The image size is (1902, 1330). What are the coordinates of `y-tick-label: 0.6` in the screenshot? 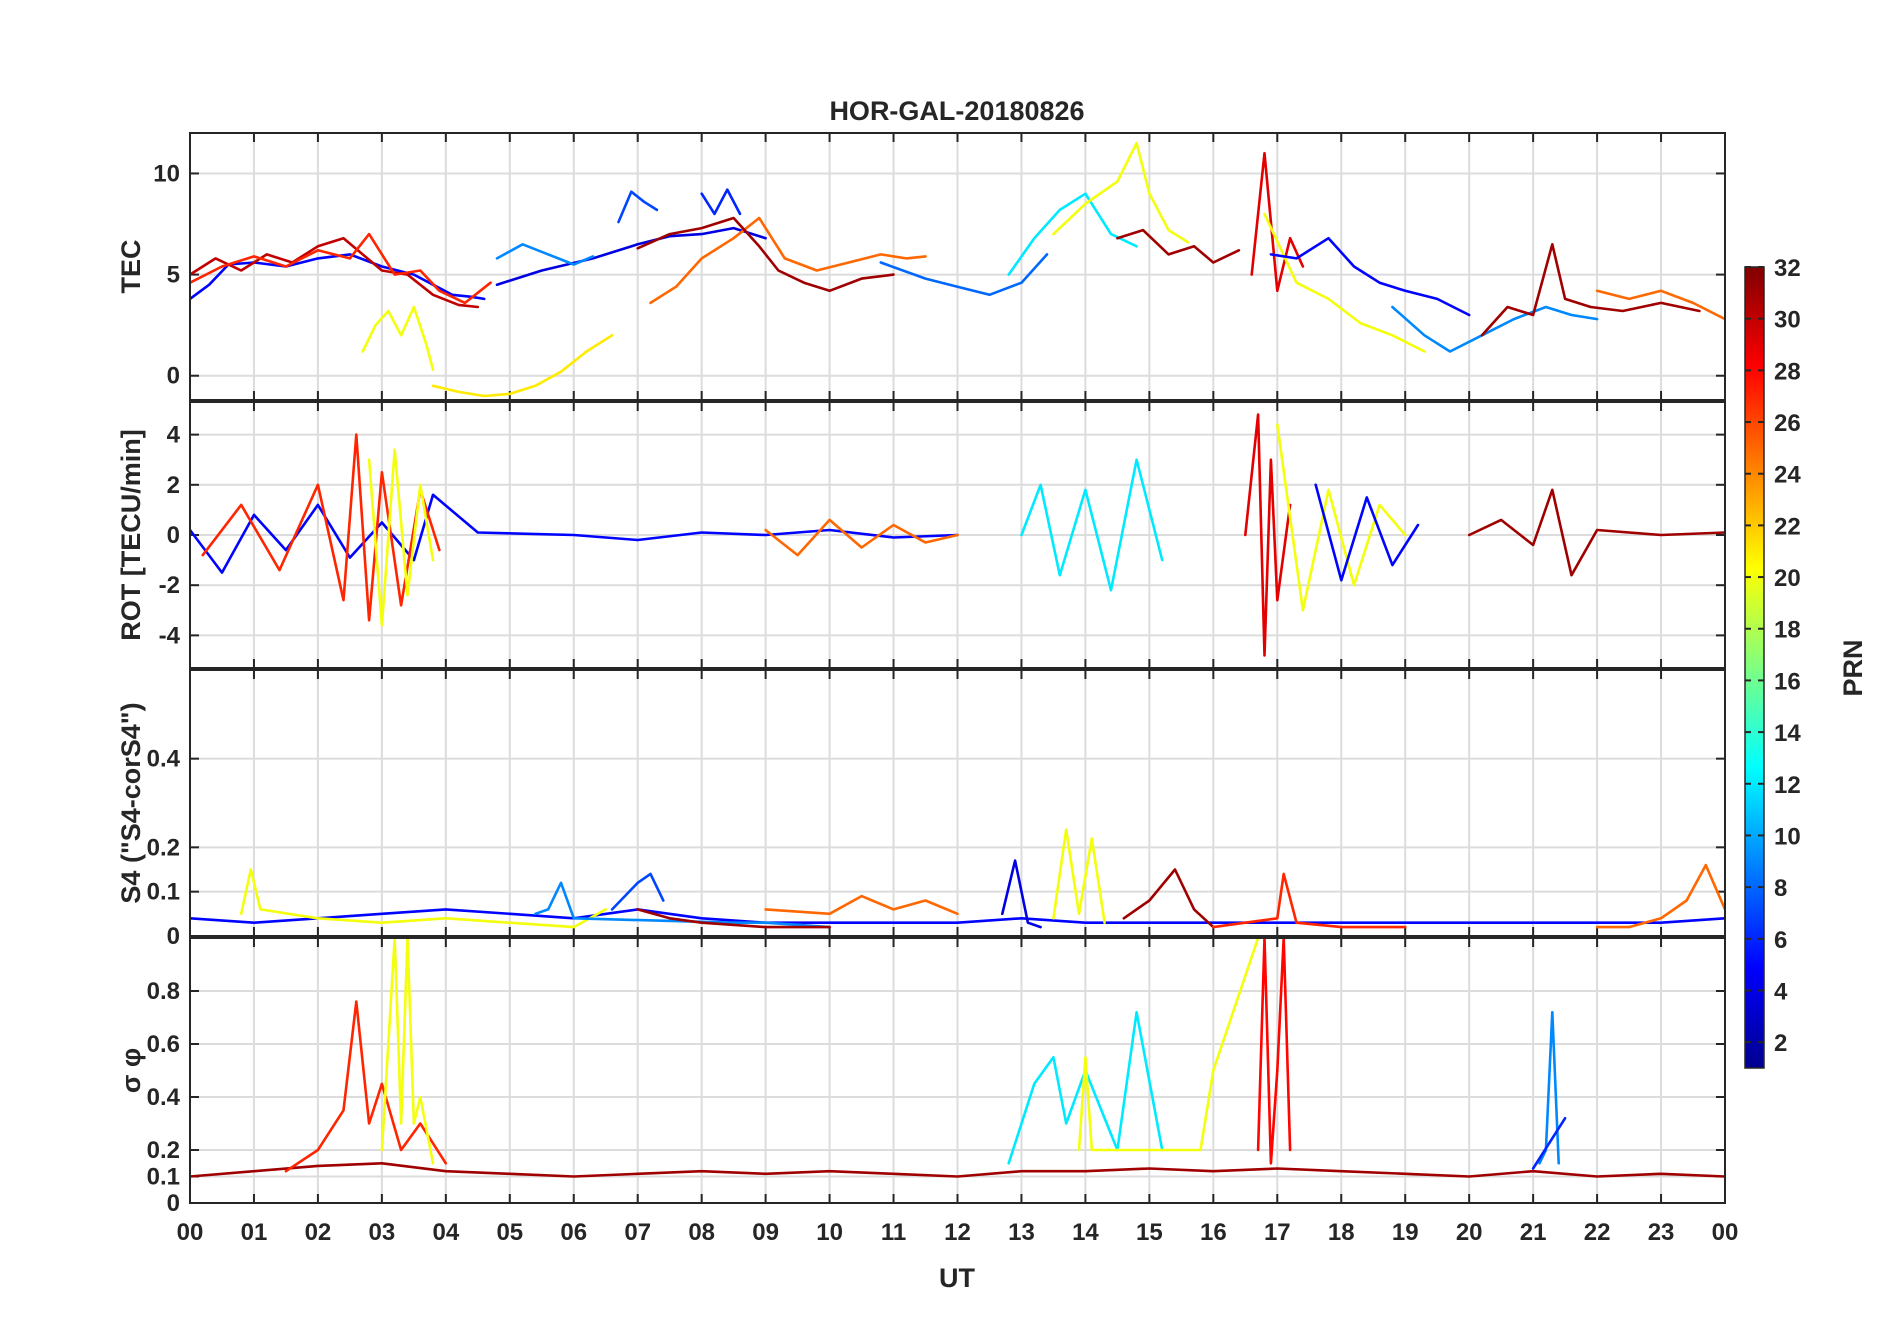 It's located at (163, 1044).